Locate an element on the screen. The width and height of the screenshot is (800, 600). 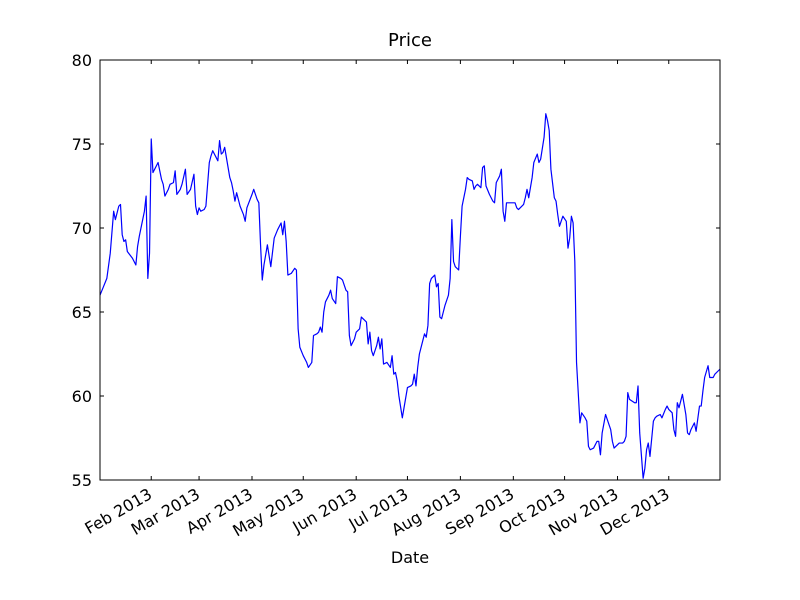
y-tick-label: 75 is located at coordinates (82, 144).